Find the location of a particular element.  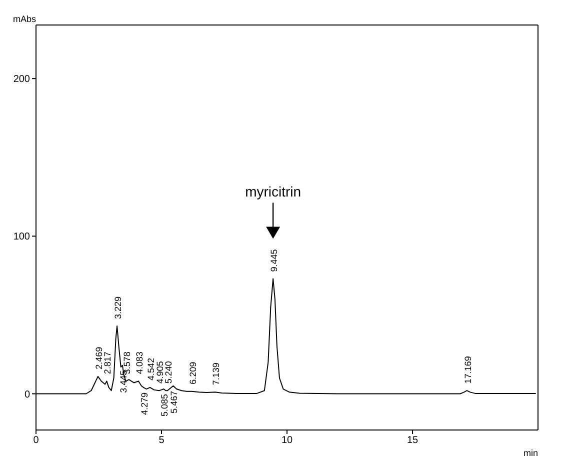

annotation: 4.542 is located at coordinates (151, 369).